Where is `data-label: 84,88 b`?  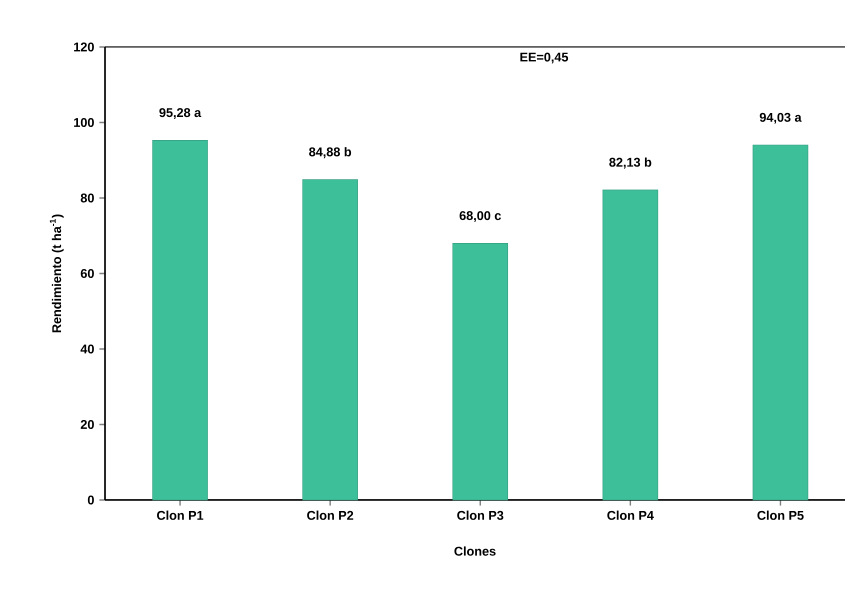 data-label: 84,88 b is located at coordinates (330, 152).